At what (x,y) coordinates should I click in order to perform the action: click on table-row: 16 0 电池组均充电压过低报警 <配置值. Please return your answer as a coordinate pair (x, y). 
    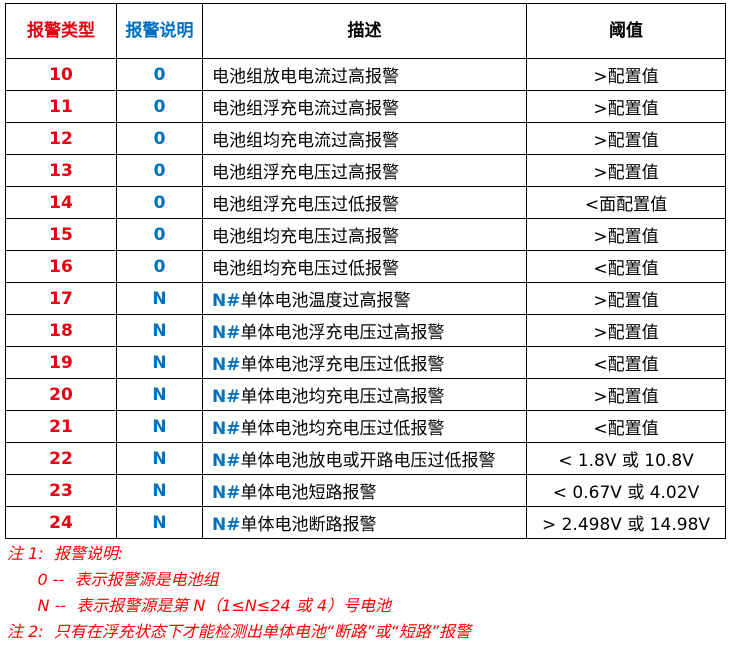
    Looking at the image, I should click on (365, 266).